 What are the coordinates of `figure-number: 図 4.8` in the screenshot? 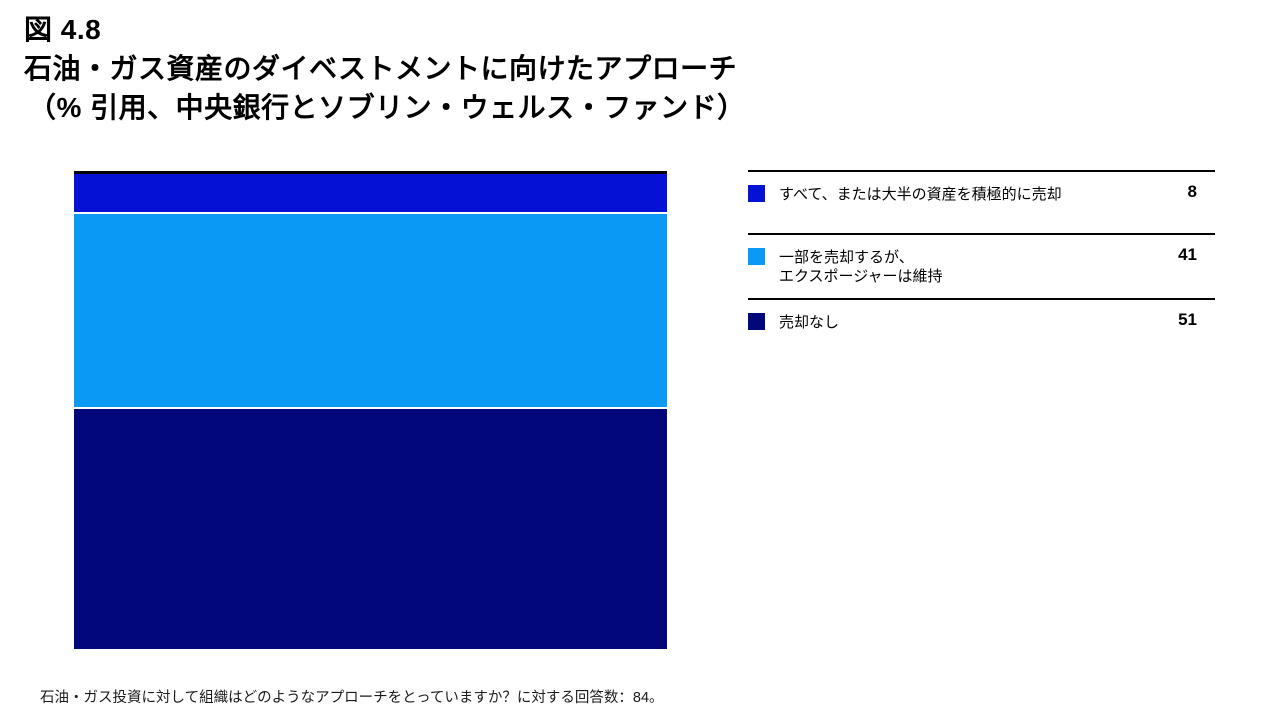 It's located at (63, 29).